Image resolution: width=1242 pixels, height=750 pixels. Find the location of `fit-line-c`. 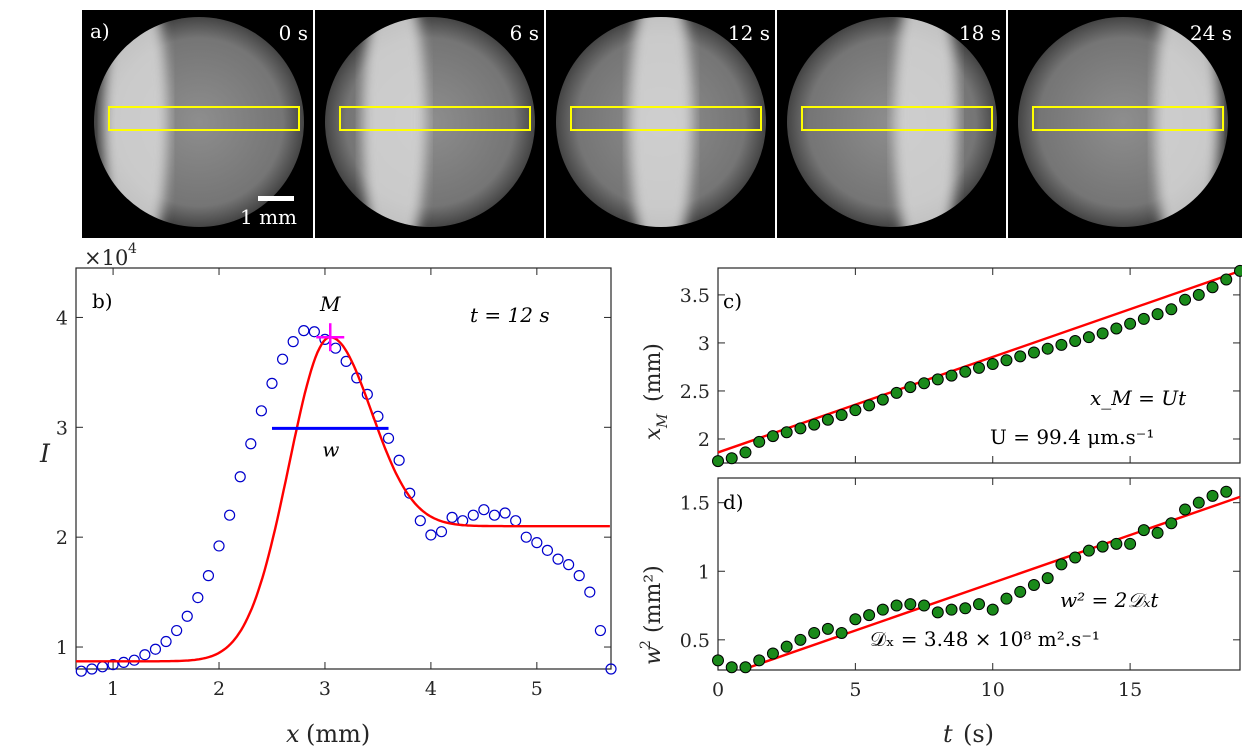

fit-line-c is located at coordinates (979, 361).